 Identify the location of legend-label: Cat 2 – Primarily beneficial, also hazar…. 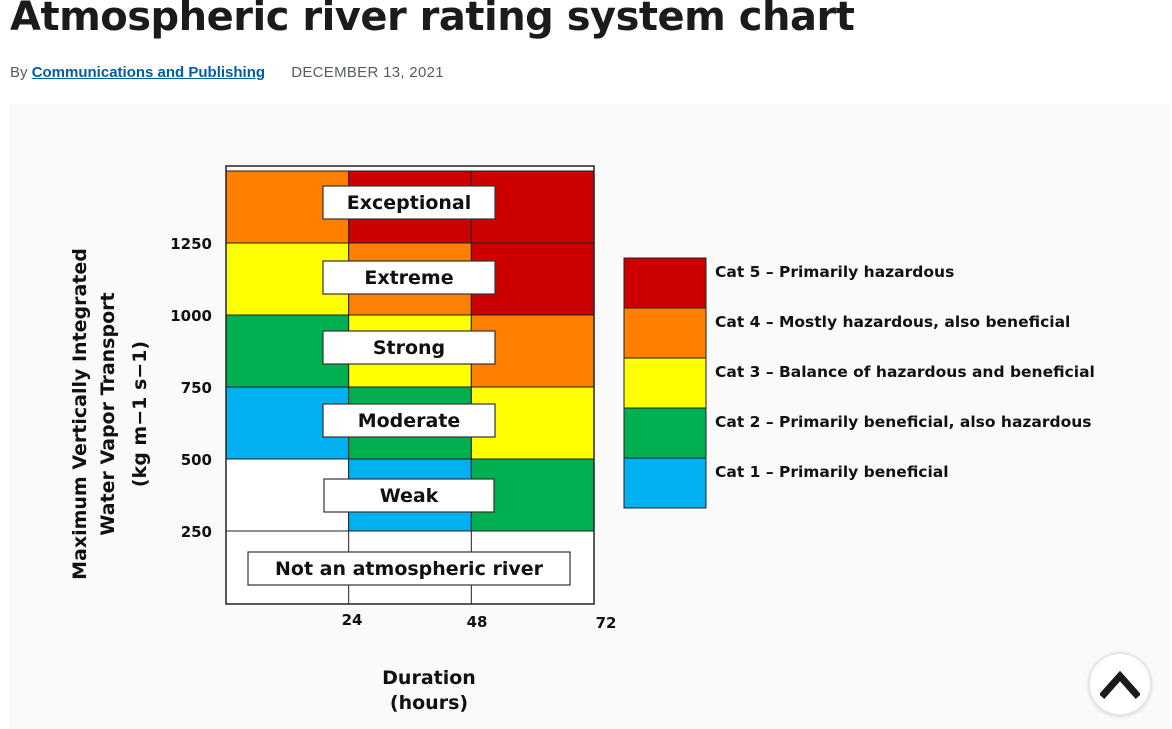
(903, 422).